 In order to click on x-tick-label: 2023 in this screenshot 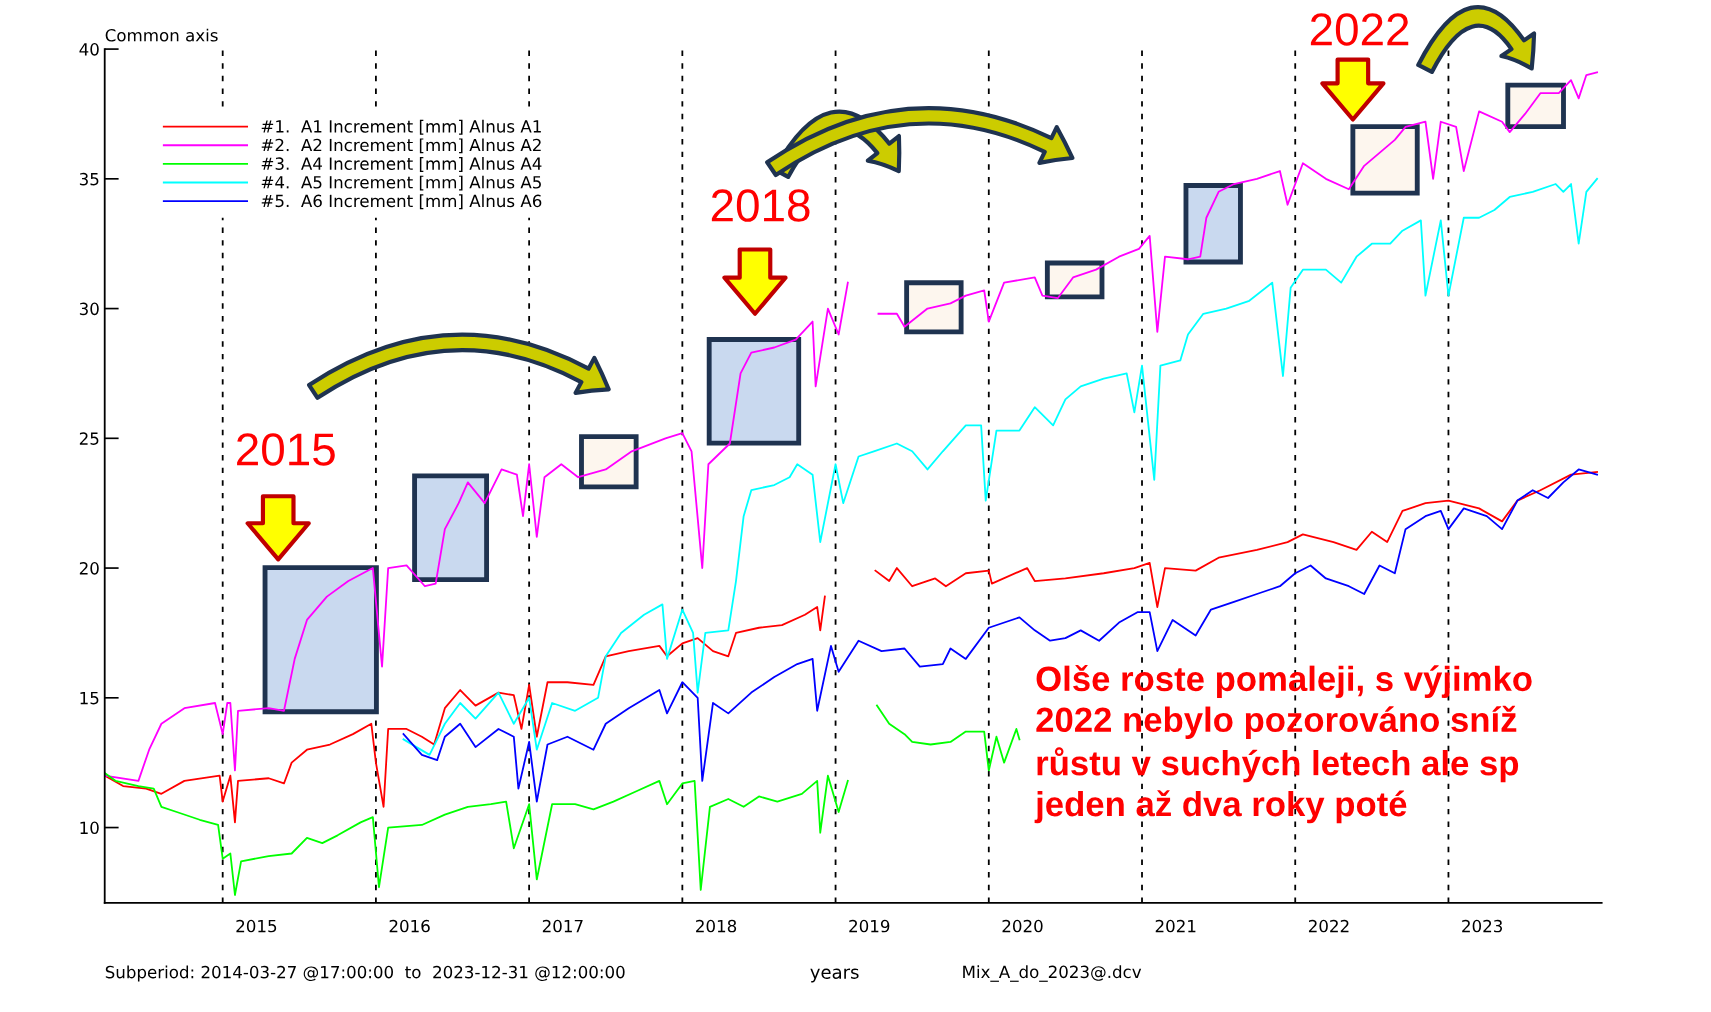, I will do `click(1482, 926)`.